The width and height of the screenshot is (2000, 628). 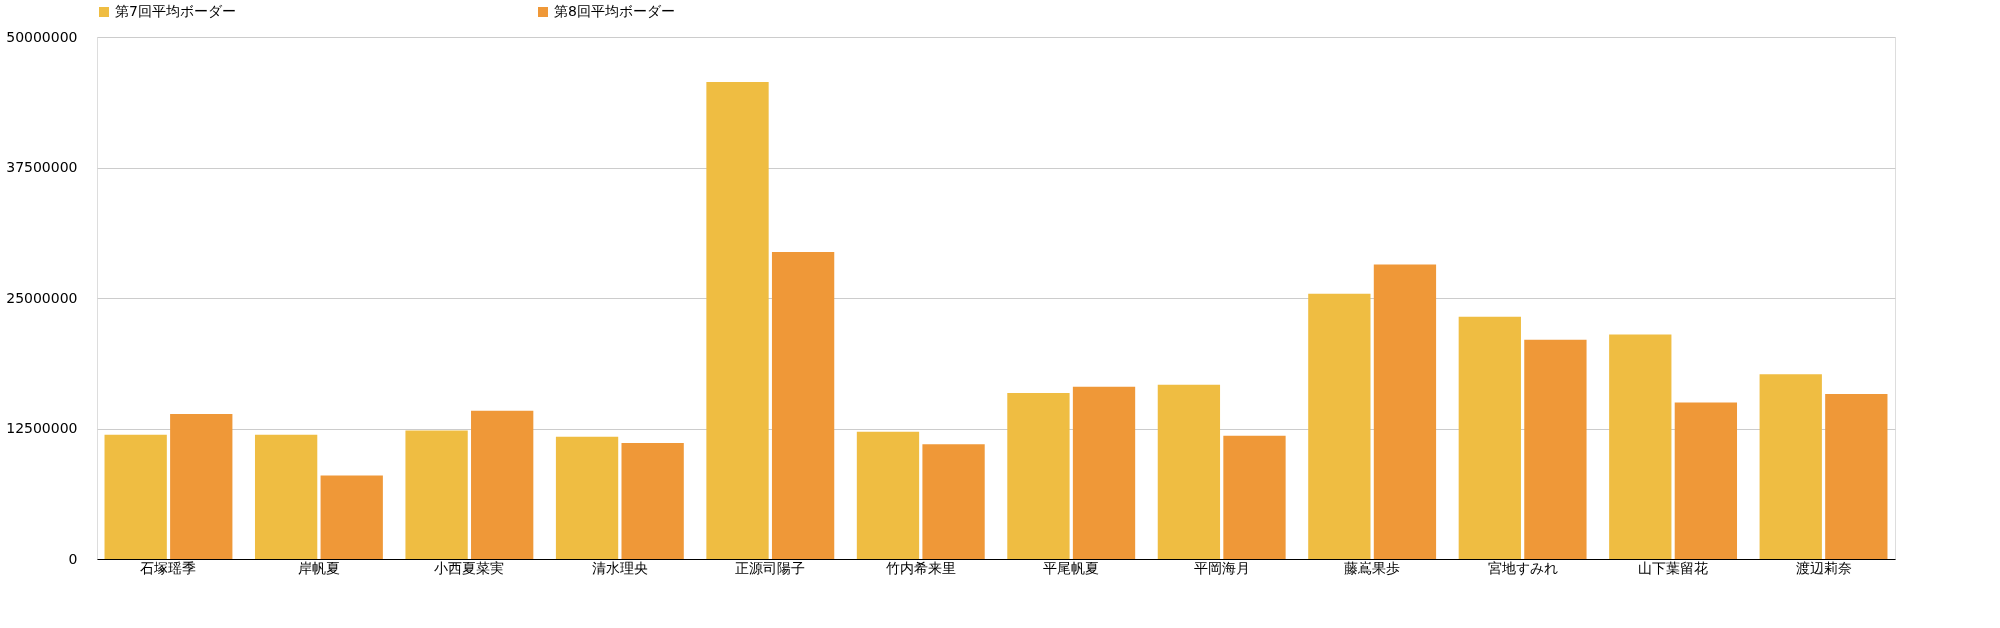 I want to click on legend-label: 第8回平均ボーダー, so click(x=614, y=11).